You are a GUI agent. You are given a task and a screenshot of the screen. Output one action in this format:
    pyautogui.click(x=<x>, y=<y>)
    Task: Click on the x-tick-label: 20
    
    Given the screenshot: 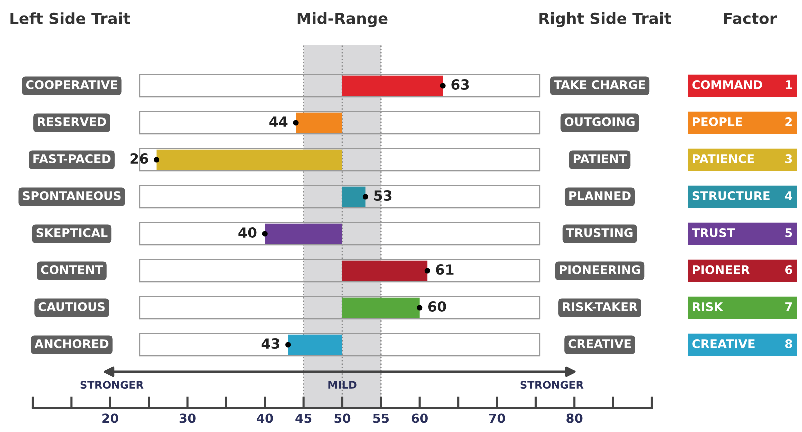 What is the action you would take?
    pyautogui.click(x=110, y=419)
    